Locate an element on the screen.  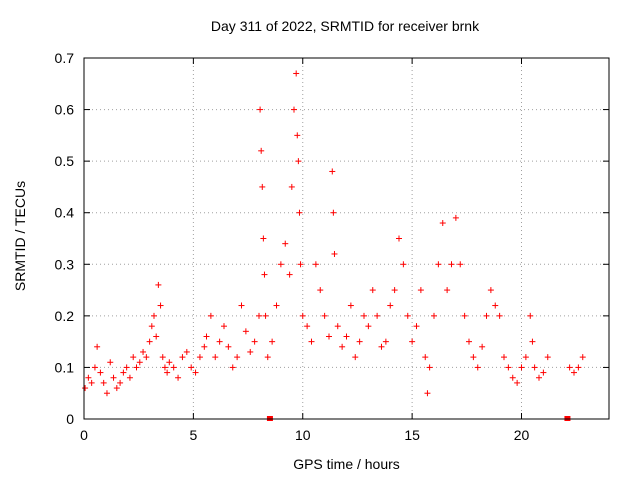
x-tick-label: 5 is located at coordinates (193, 435).